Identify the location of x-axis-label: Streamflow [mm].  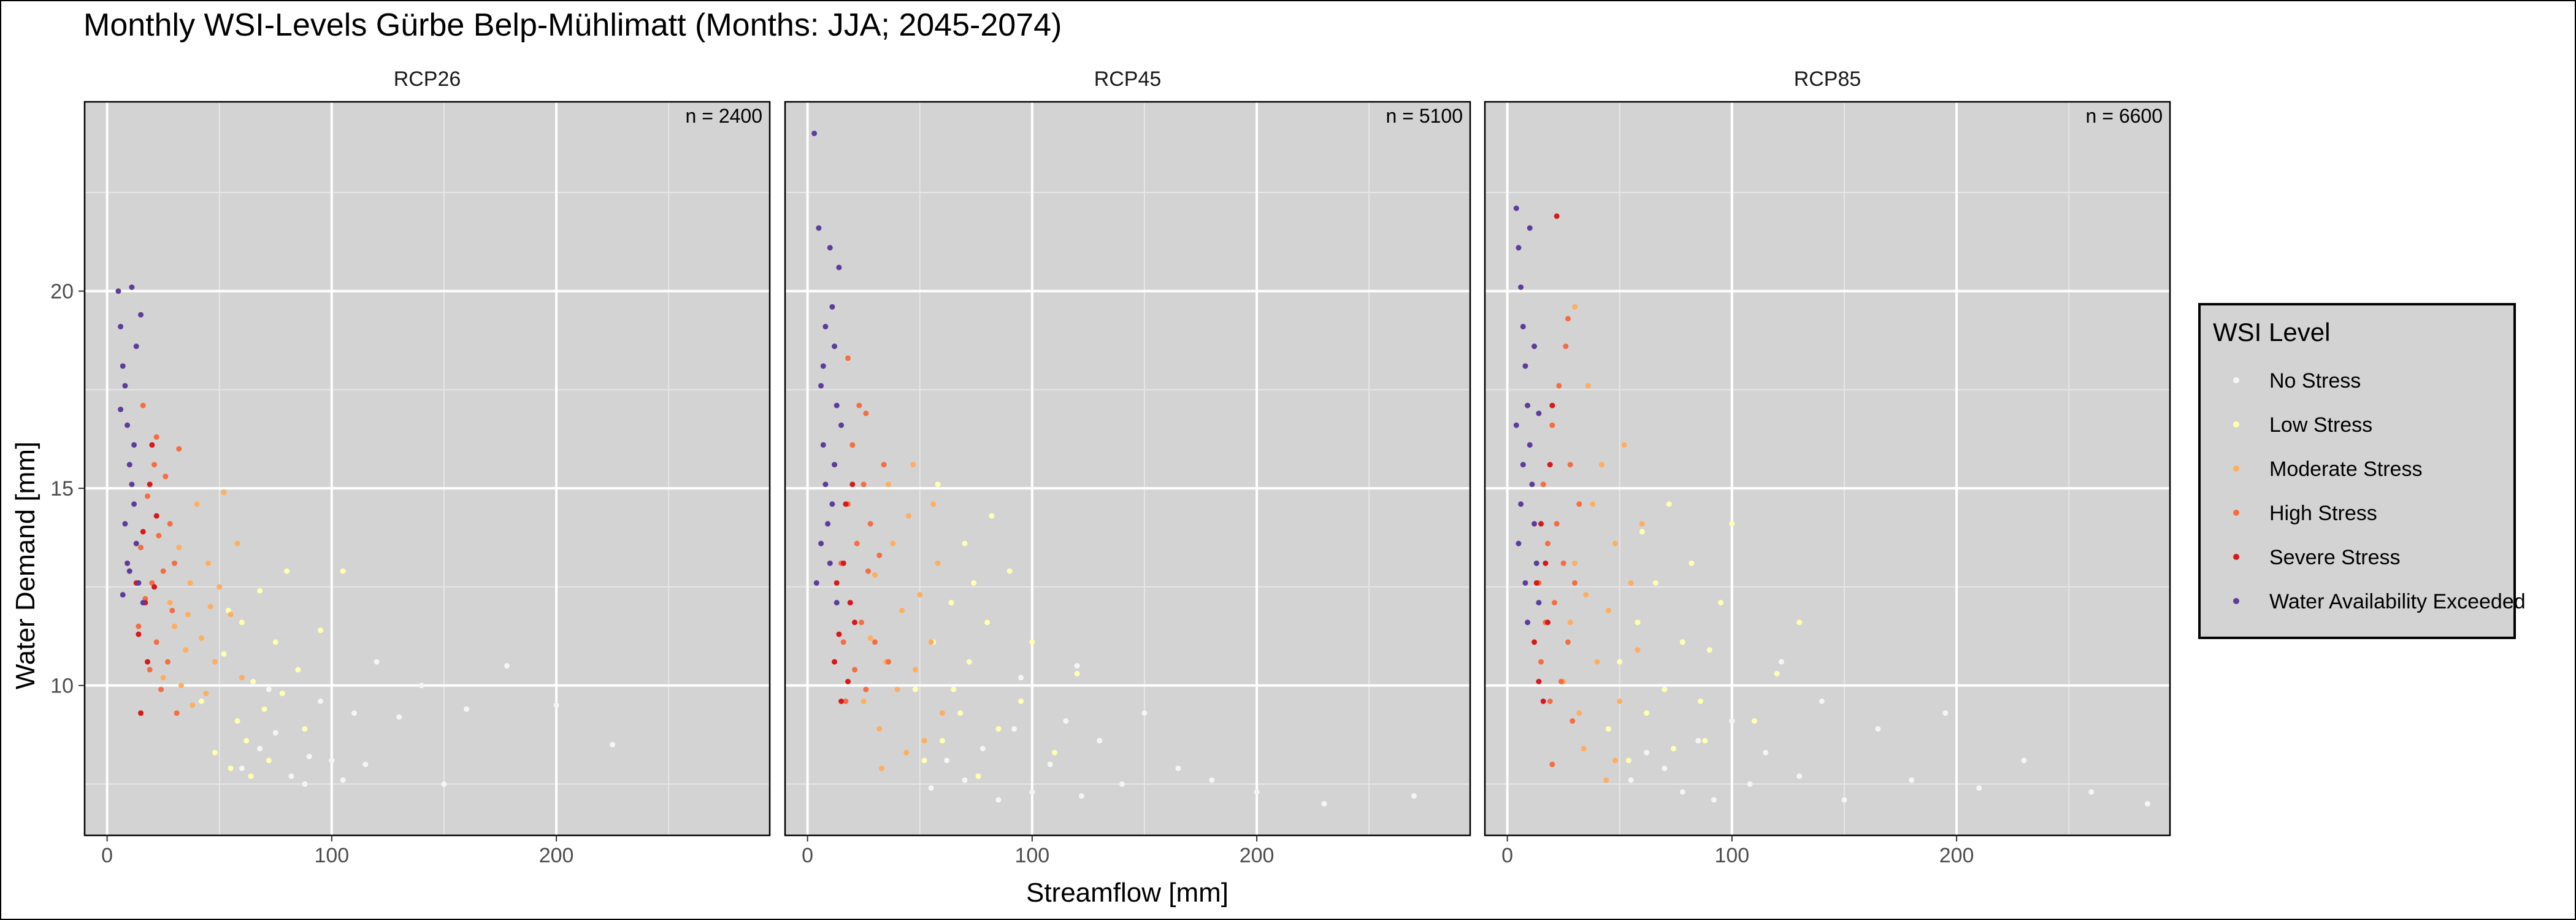
(1127, 893).